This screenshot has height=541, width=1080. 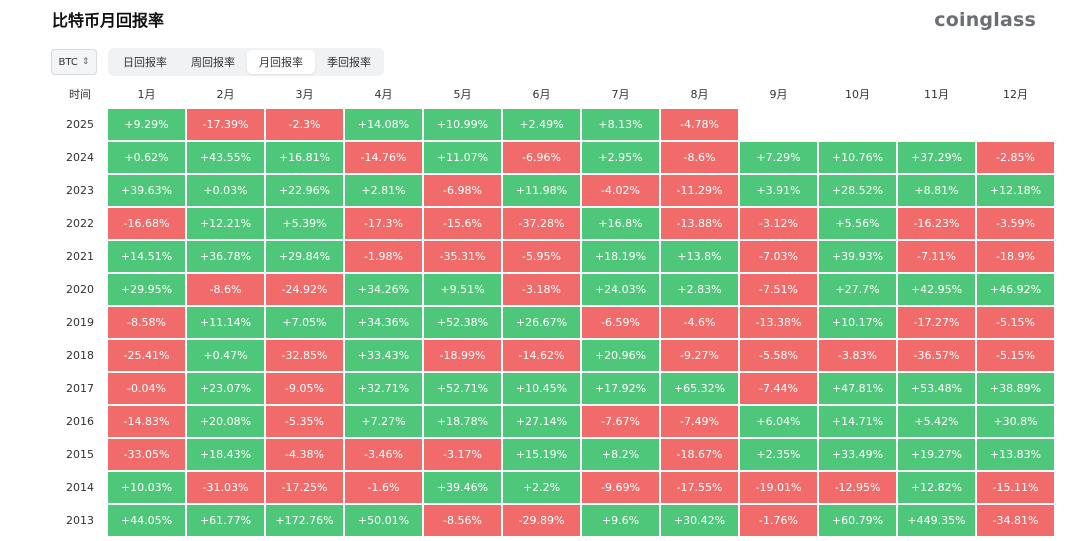 I want to click on year-cell: 2021, so click(x=80, y=256).